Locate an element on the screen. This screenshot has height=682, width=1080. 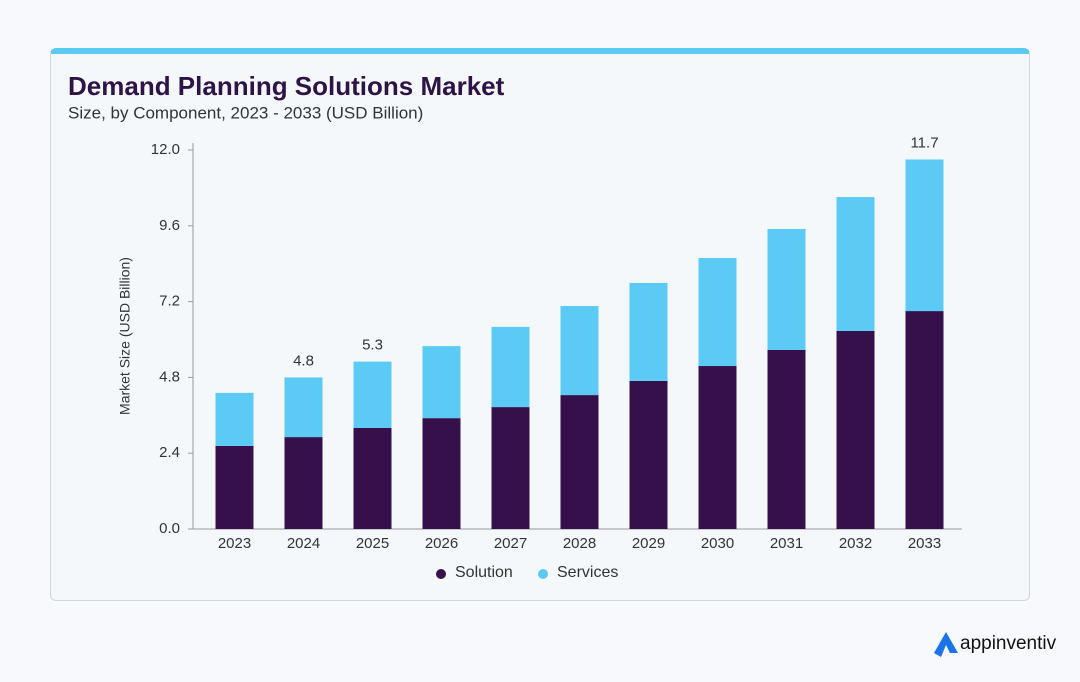
legend-label: Services is located at coordinates (587, 572).